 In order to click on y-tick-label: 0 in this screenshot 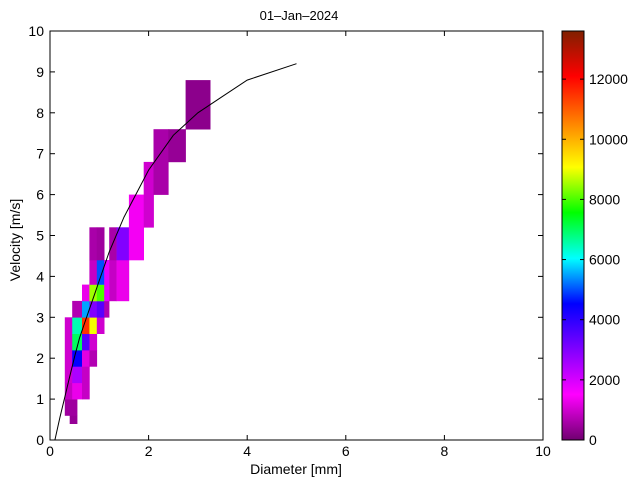, I will do `click(40, 440)`.